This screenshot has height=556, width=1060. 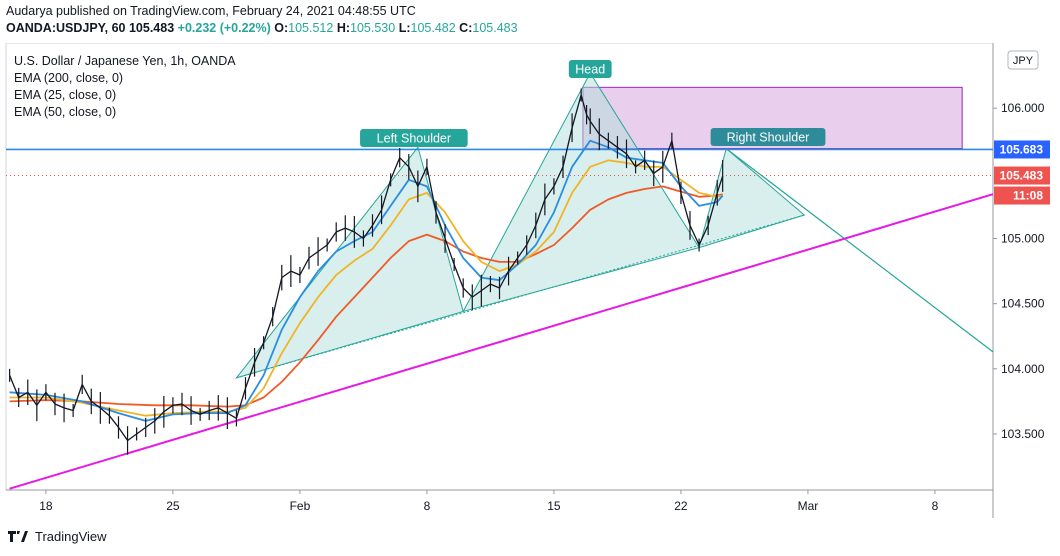 What do you see at coordinates (1023, 434) in the screenshot?
I see `y-tick-label: 103.500` at bounding box center [1023, 434].